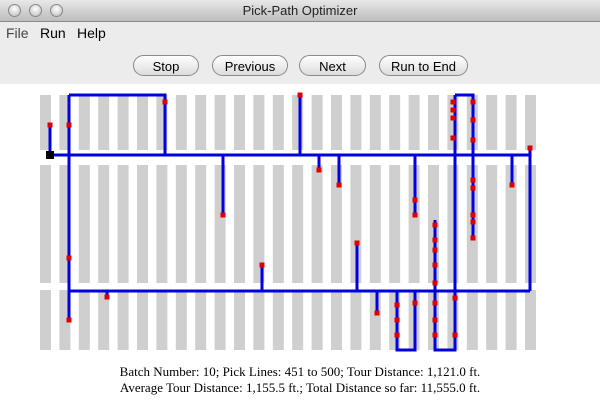 The image size is (600, 400). What do you see at coordinates (166, 65) in the screenshot?
I see `button: Stop` at bounding box center [166, 65].